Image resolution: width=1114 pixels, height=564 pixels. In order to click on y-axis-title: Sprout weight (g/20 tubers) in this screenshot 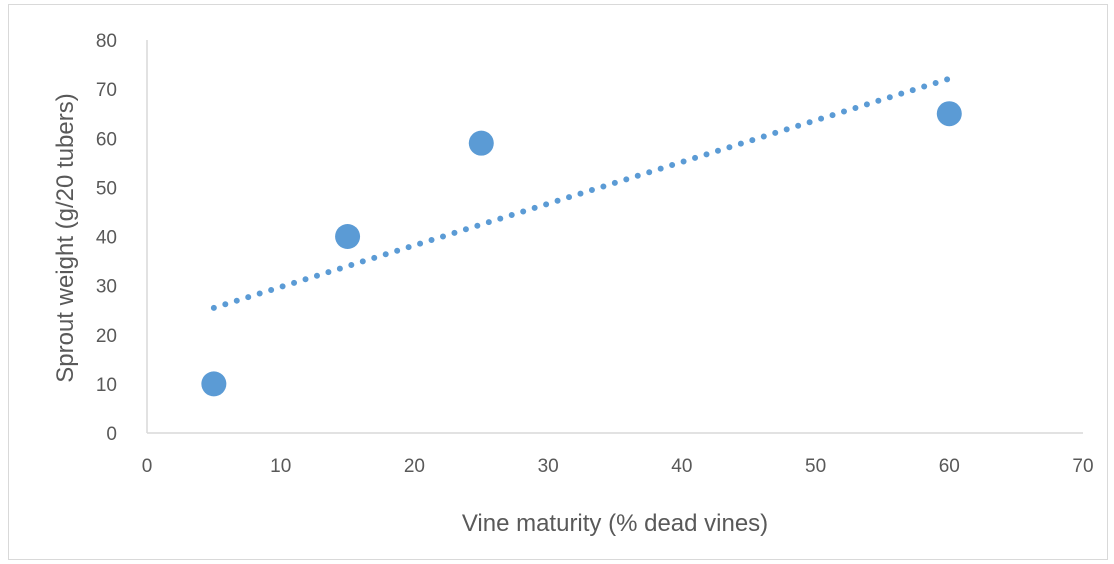, I will do `click(65, 238)`.